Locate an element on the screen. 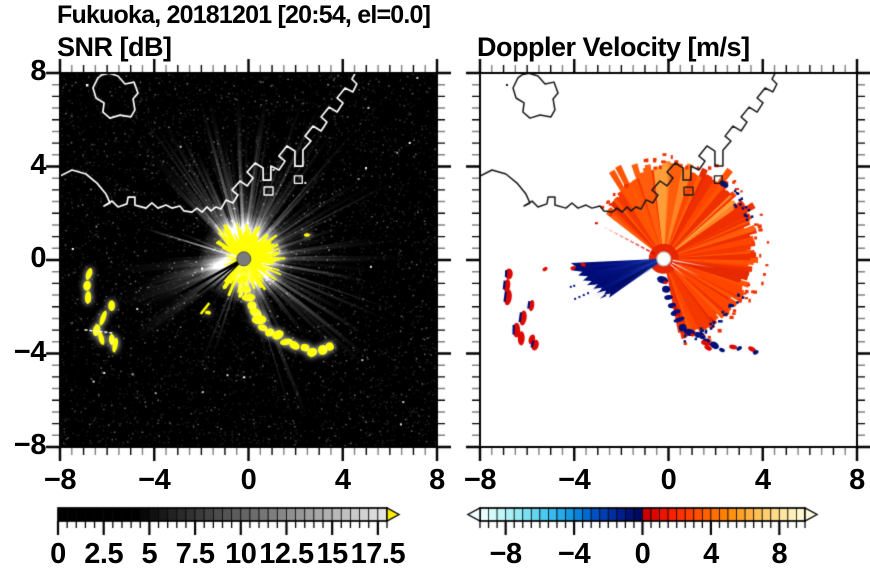 Image resolution: width=870 pixels, height=570 pixels. snr-colorbar-tick-label: 10 is located at coordinates (241, 554).